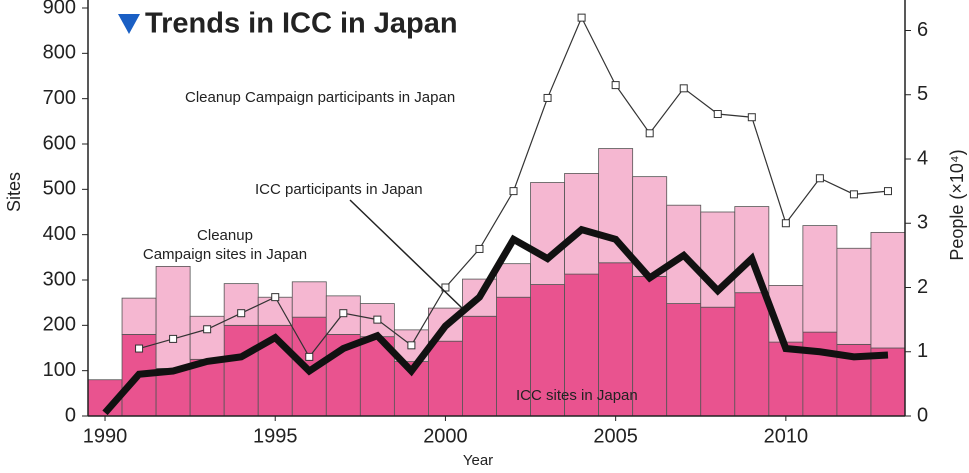 Image resolution: width=969 pixels, height=473 pixels. Describe the element at coordinates (320, 97) in the screenshot. I see `series-label: Cleanup Campaign participants in Japan` at that location.